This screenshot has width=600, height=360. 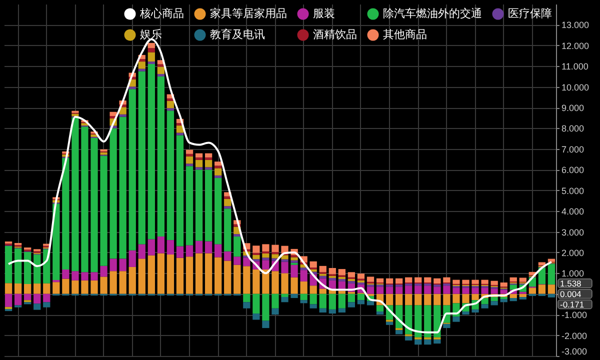 What do you see at coordinates (573, 253) in the screenshot?
I see `y-tick-label: 2.000` at bounding box center [573, 253].